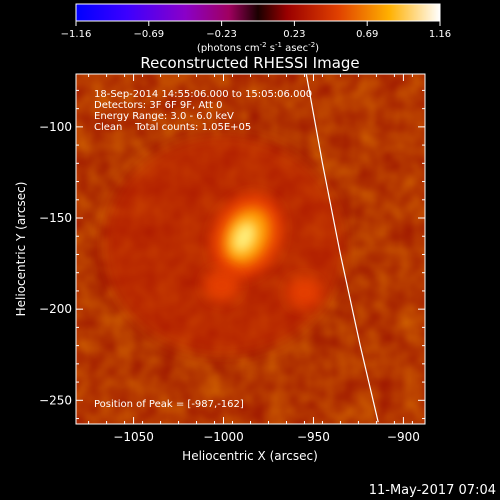 The image size is (500, 500). Describe the element at coordinates (172, 127) in the screenshot. I see `info-clean-counts: Clean Total counts: 1.05E+05` at that location.